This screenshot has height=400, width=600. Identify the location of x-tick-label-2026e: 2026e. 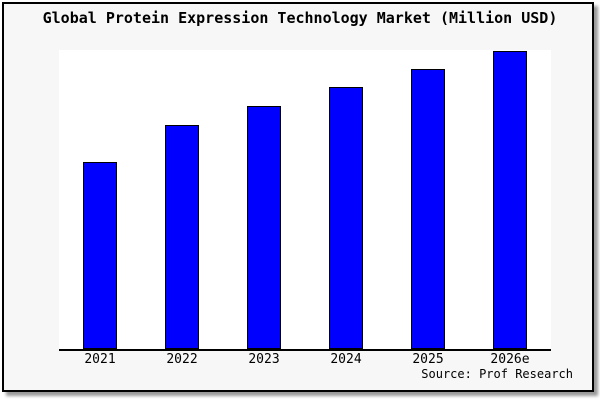
(510, 359).